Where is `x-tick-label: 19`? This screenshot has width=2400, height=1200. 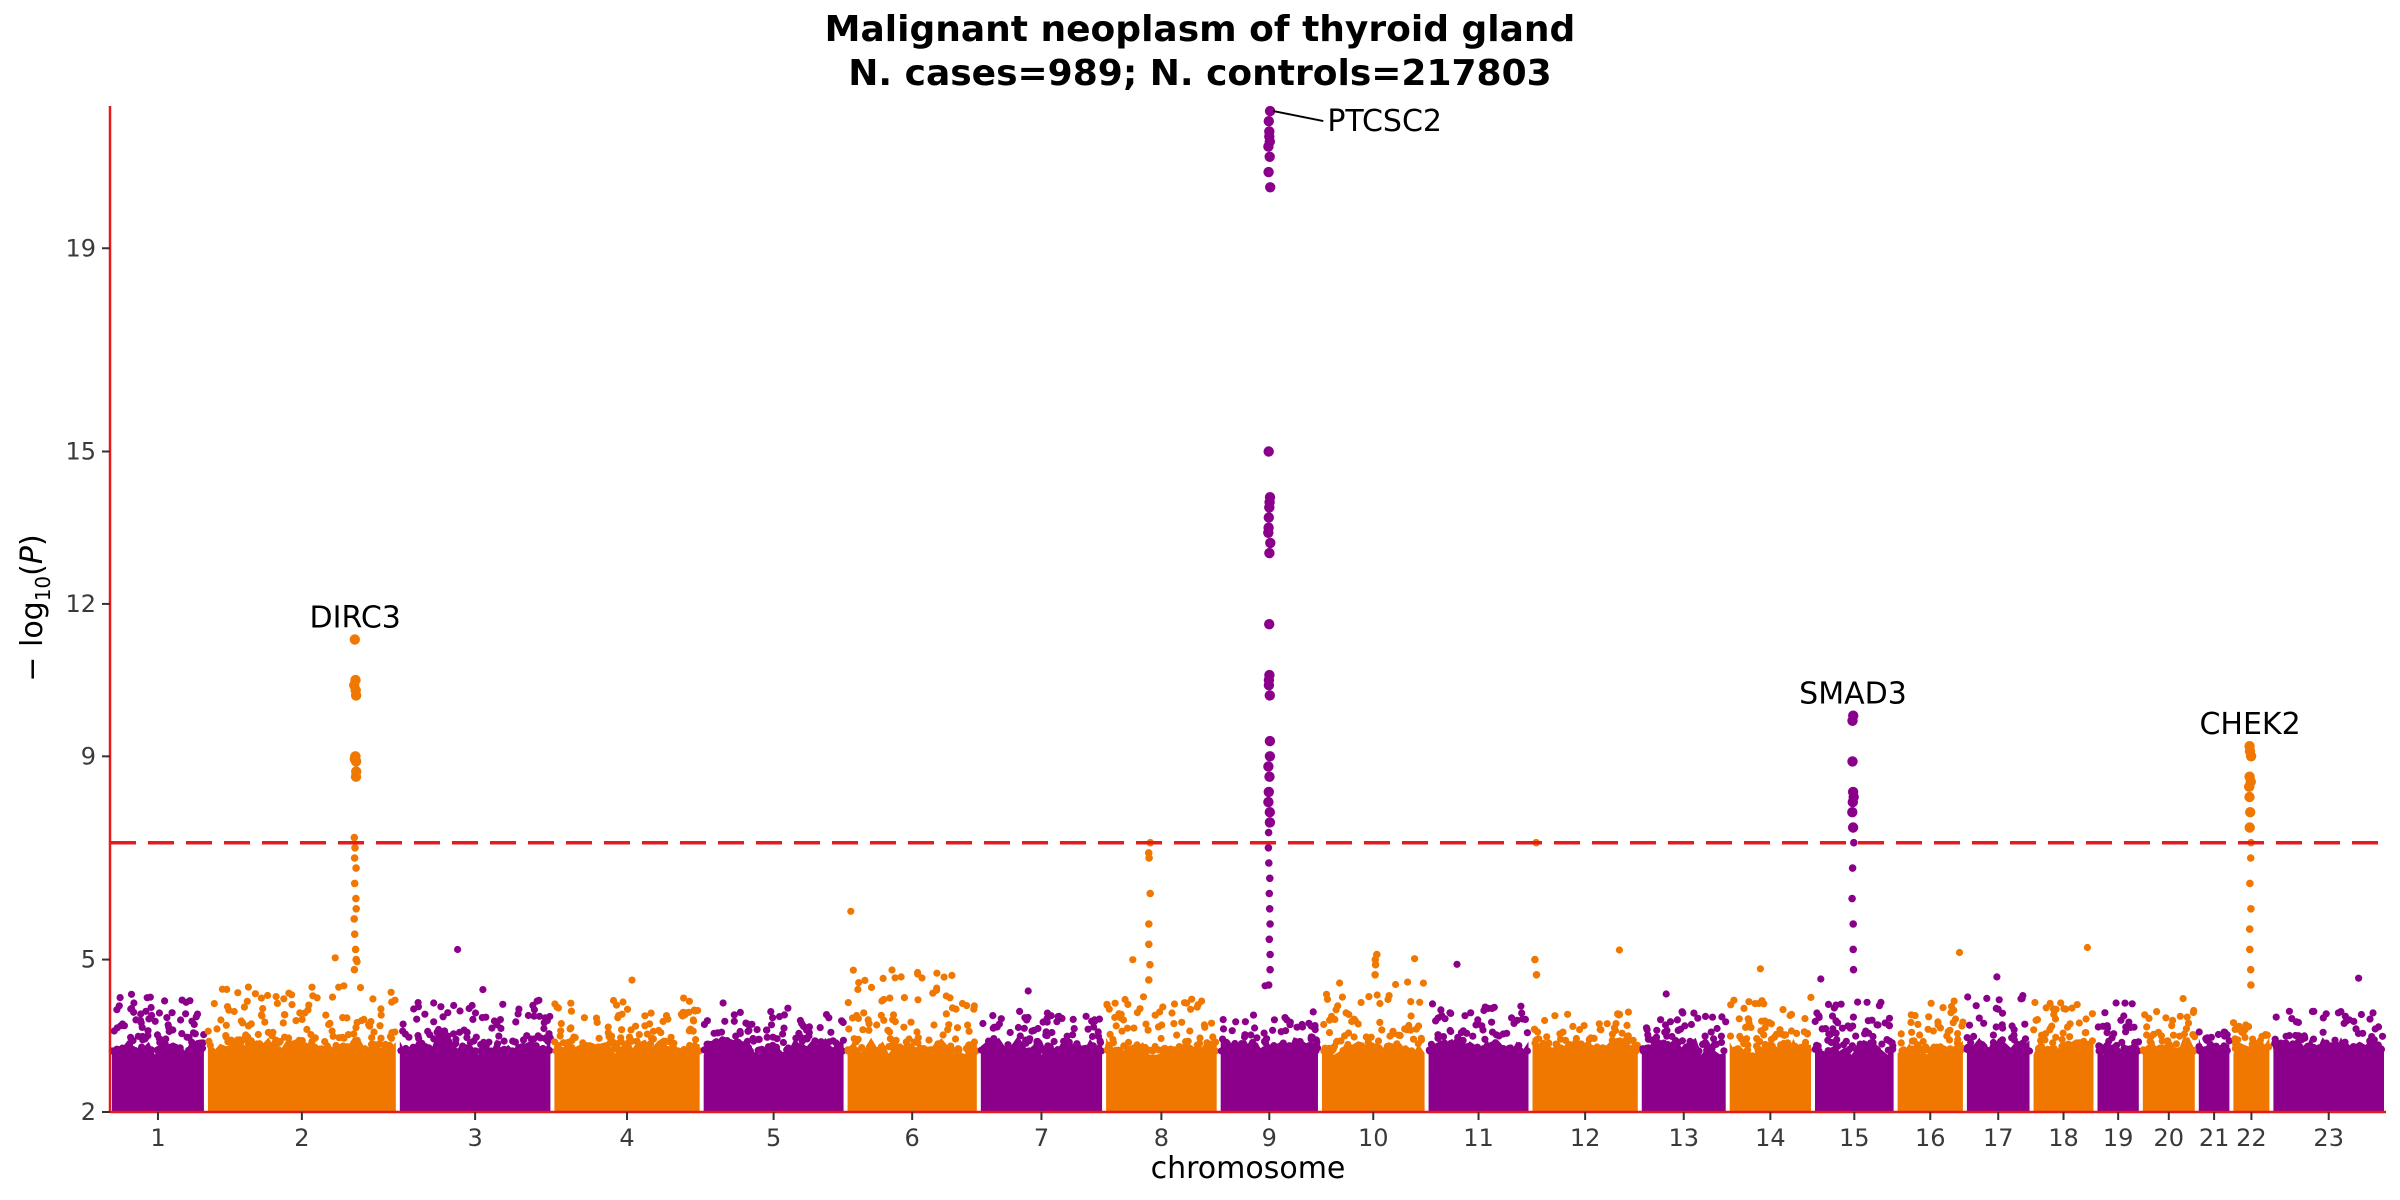 x-tick-label: 19 is located at coordinates (2118, 1138).